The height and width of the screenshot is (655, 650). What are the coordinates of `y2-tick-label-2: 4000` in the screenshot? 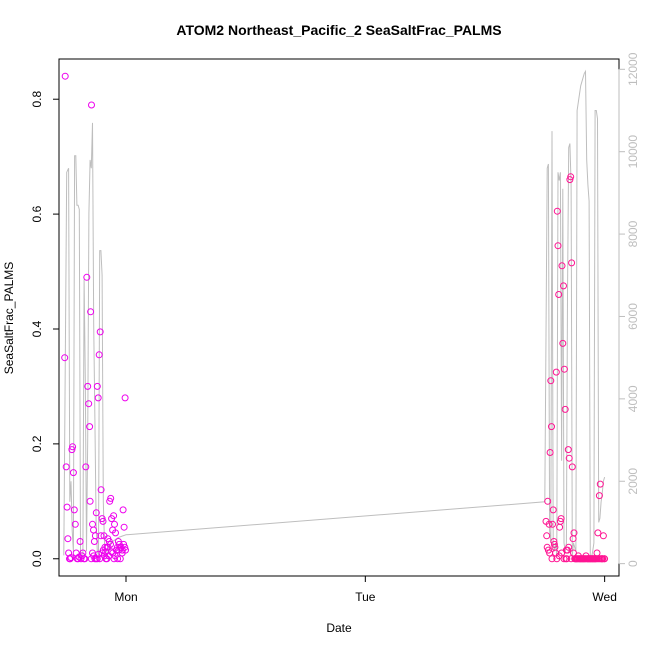 It's located at (633, 398).